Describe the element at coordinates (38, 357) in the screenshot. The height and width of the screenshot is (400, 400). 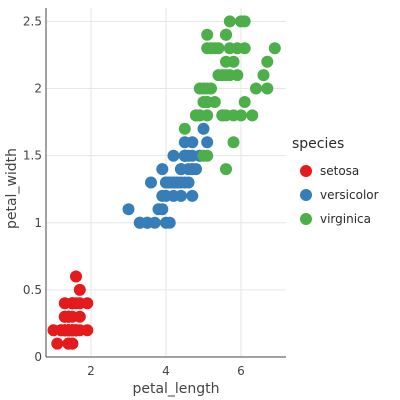
I see `y-tick-label: 0` at that location.